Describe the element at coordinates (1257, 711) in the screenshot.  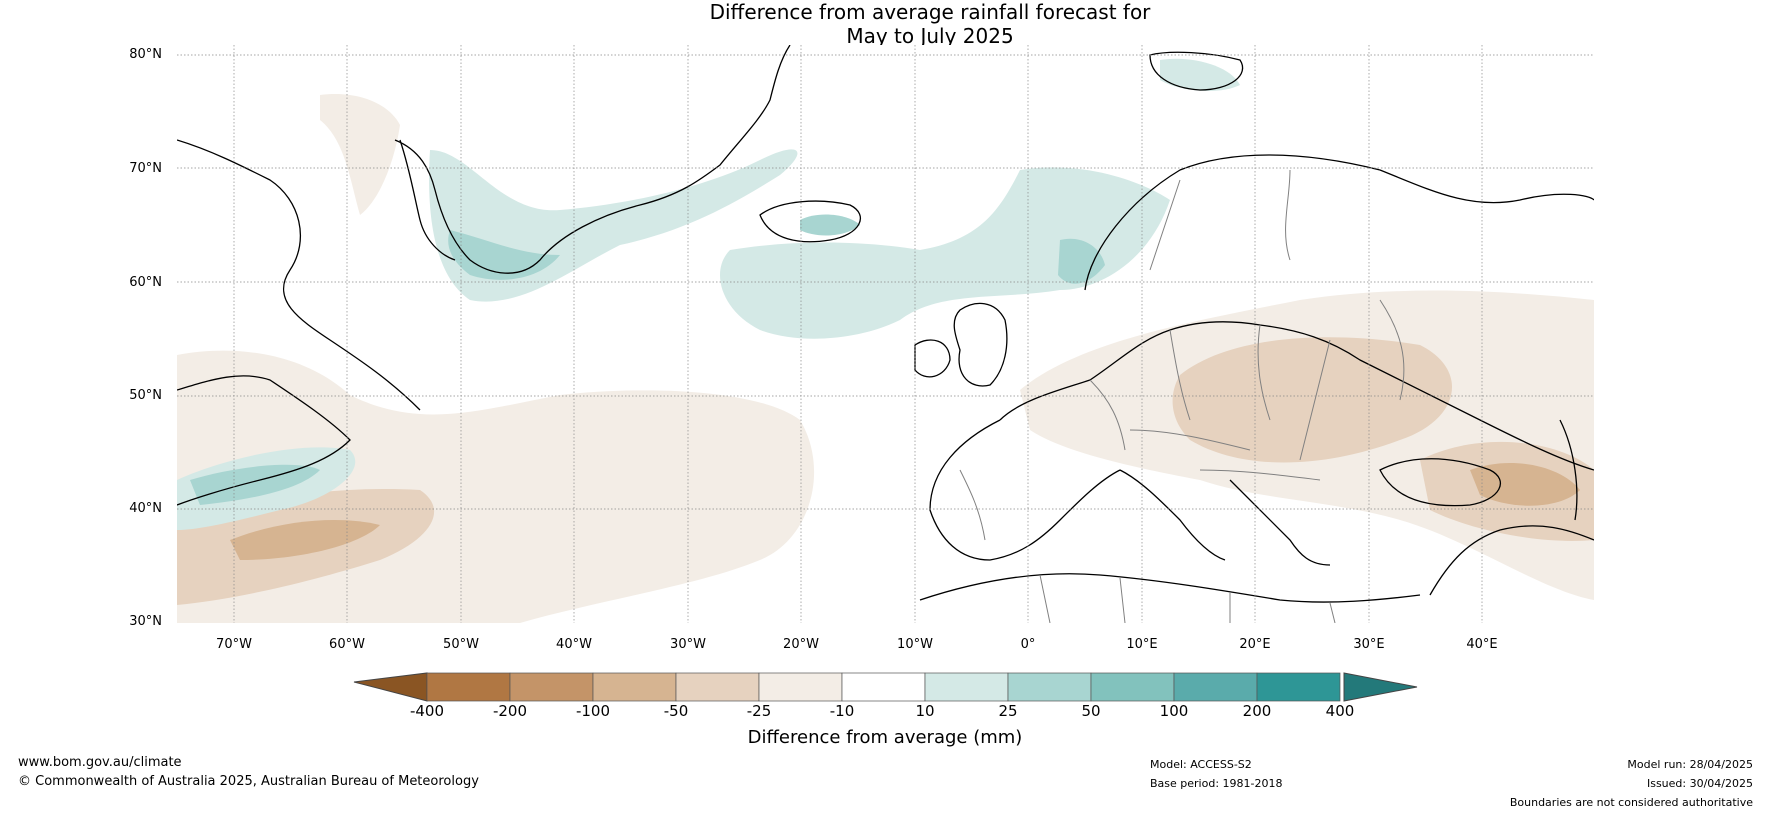
I see `colorbar-tick-200: 200` at that location.